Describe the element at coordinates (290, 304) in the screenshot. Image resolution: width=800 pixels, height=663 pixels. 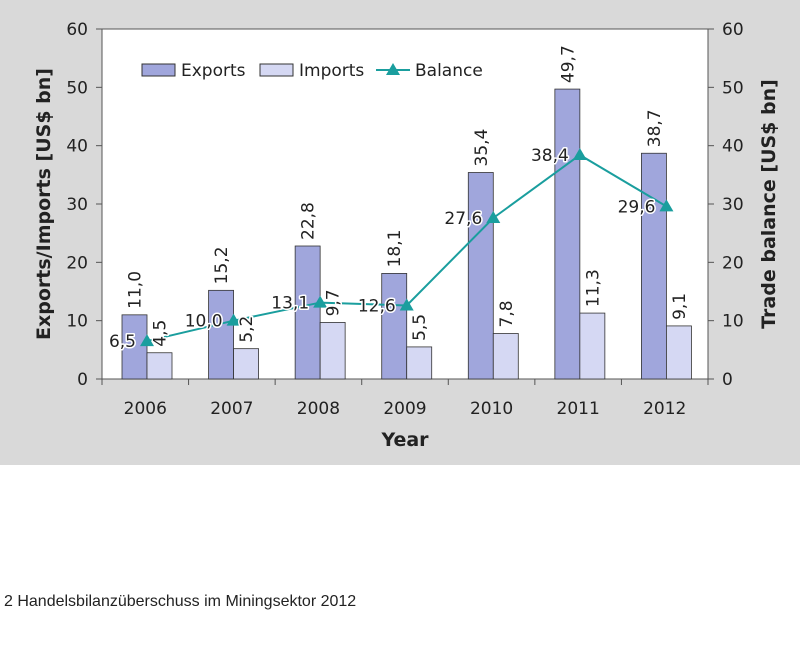
I see `data-label-balance: 13,1` at that location.